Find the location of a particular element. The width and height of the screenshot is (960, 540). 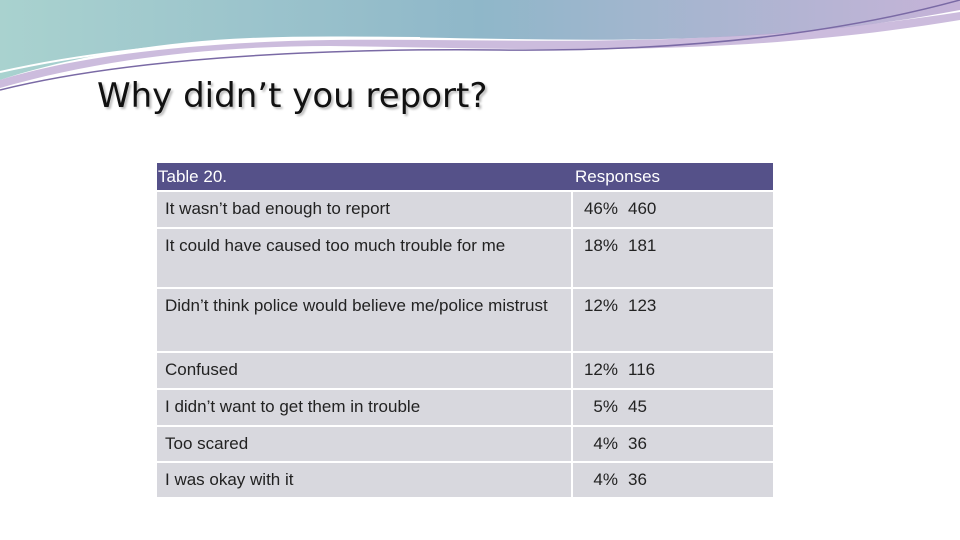

response-count: 123 is located at coordinates (642, 305).